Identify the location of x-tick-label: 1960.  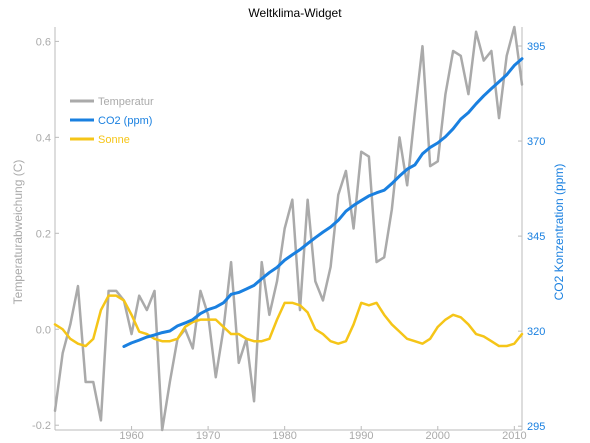
(131, 436).